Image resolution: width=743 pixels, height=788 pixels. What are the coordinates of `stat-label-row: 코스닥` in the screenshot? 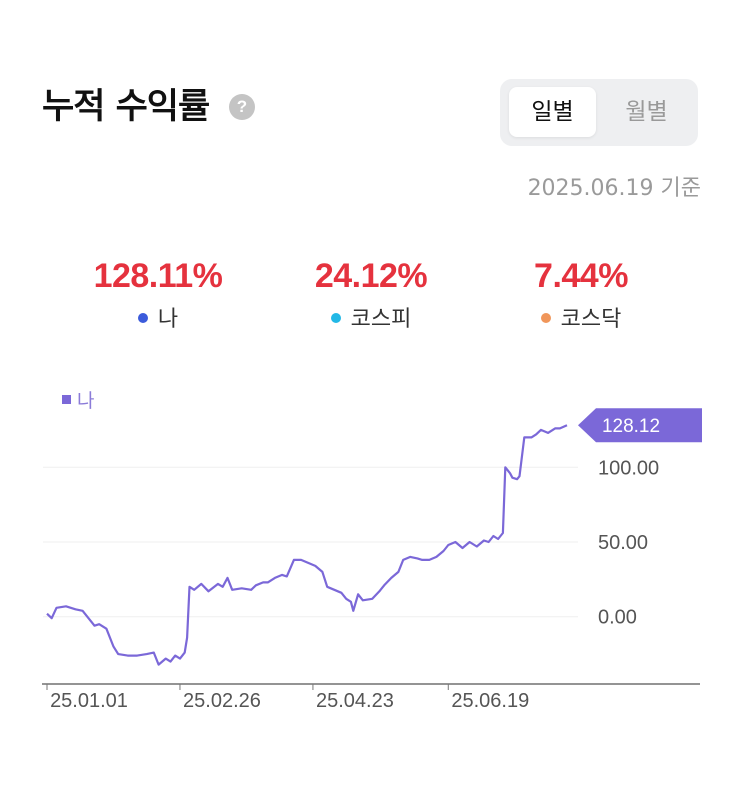 It's located at (581, 320).